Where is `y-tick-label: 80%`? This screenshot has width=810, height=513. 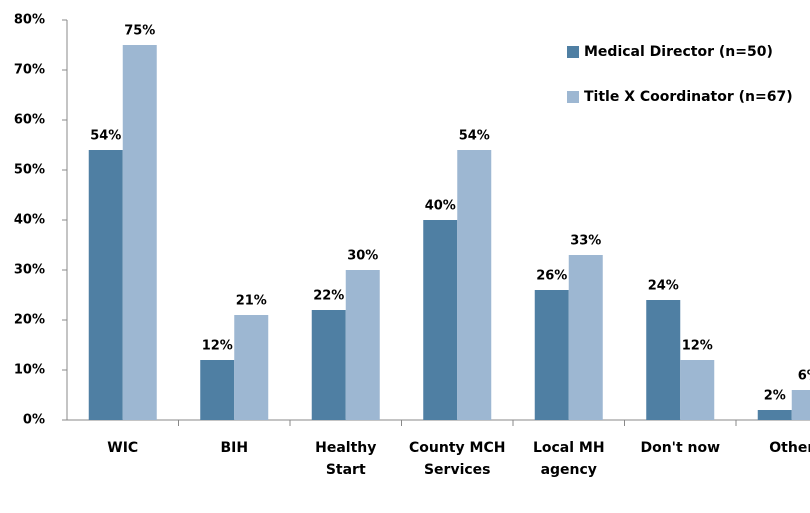 y-tick-label: 80% is located at coordinates (29, 20).